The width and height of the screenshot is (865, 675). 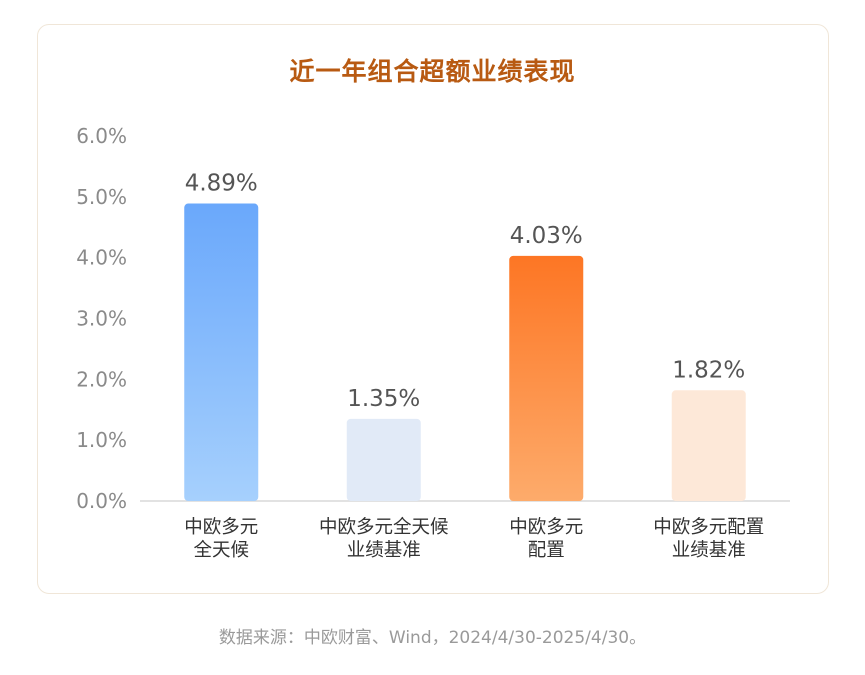 What do you see at coordinates (432, 638) in the screenshot?
I see `source-note: 数据来源：中欧财富、Wind，2024/4/30-2025/4/30。` at bounding box center [432, 638].